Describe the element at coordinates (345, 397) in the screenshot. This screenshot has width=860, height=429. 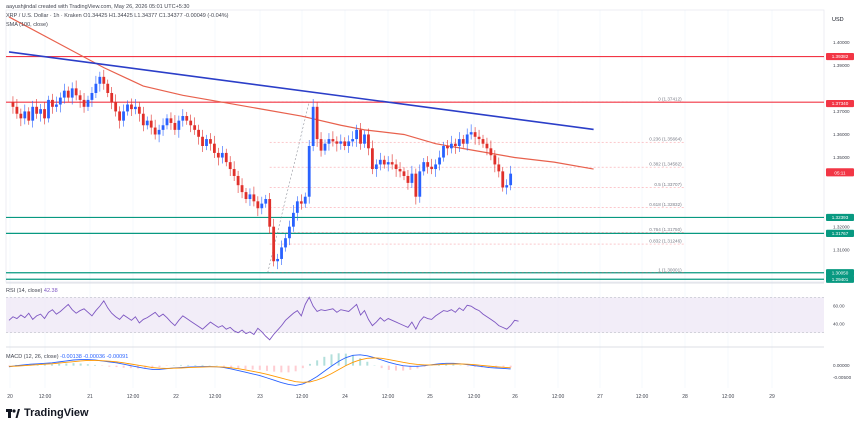
I see `time-tick-label: 24` at that location.